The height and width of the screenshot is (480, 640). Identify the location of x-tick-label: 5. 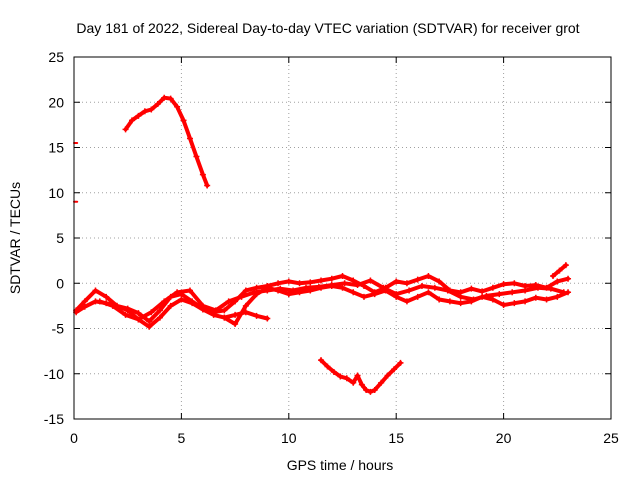
(182, 438).